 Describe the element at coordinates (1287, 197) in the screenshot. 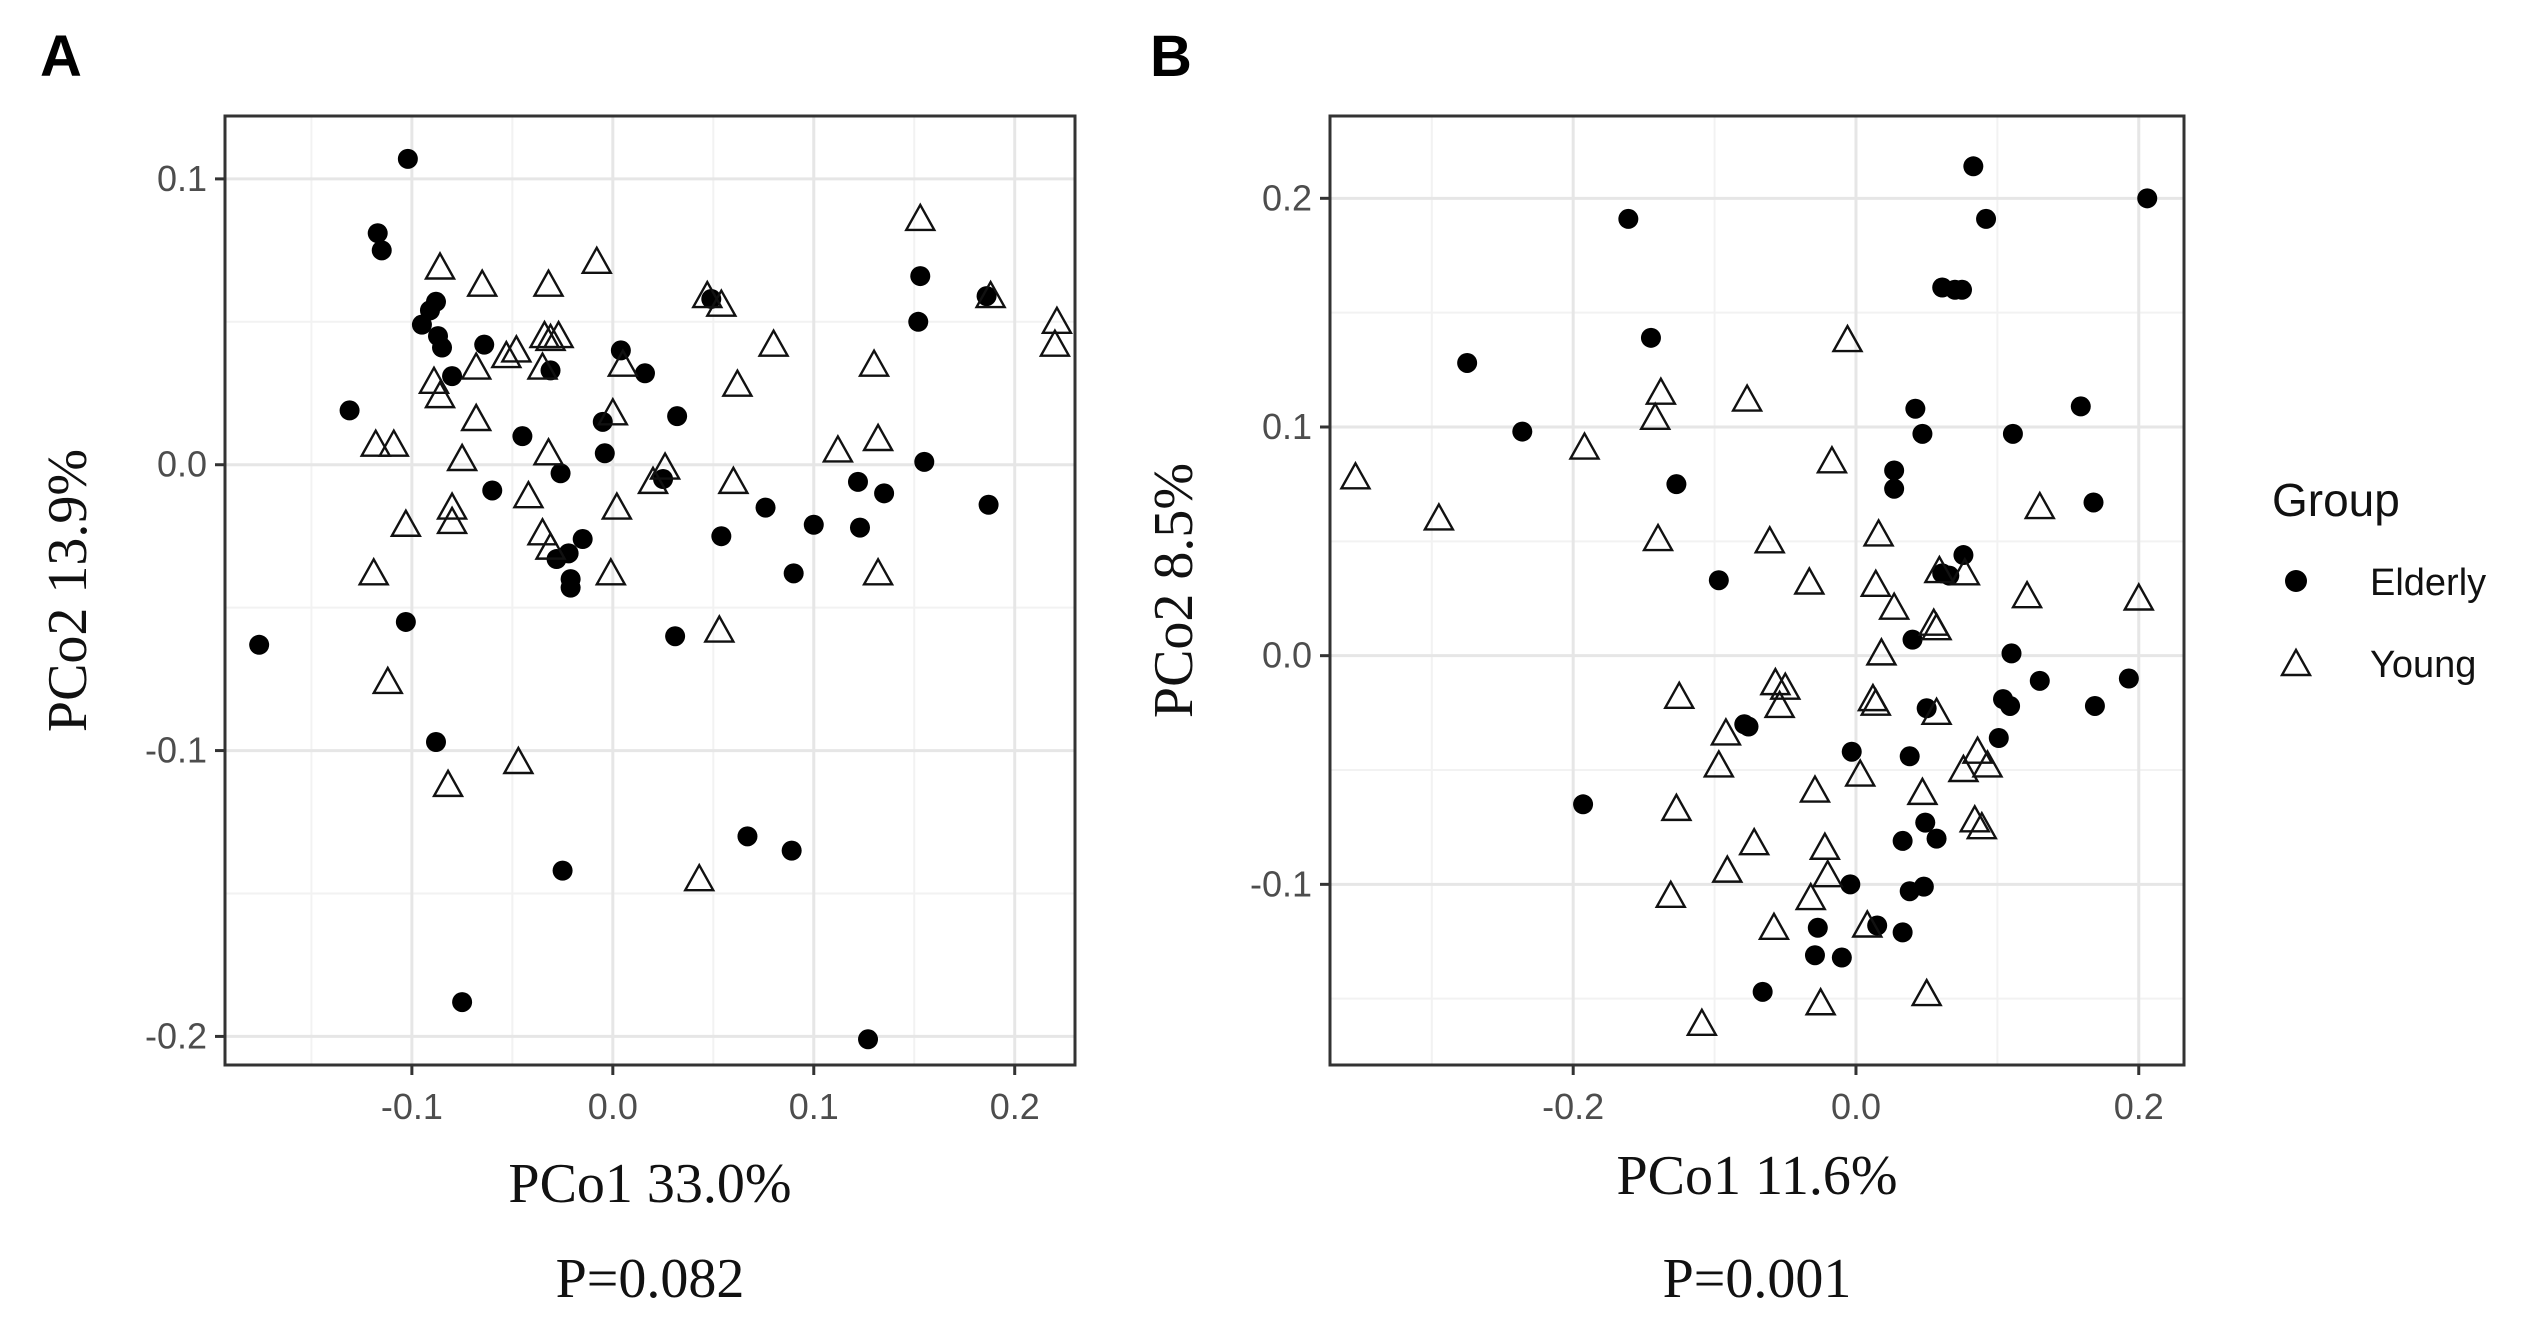

I see `panel-b-y-tick-label: 0.2` at that location.